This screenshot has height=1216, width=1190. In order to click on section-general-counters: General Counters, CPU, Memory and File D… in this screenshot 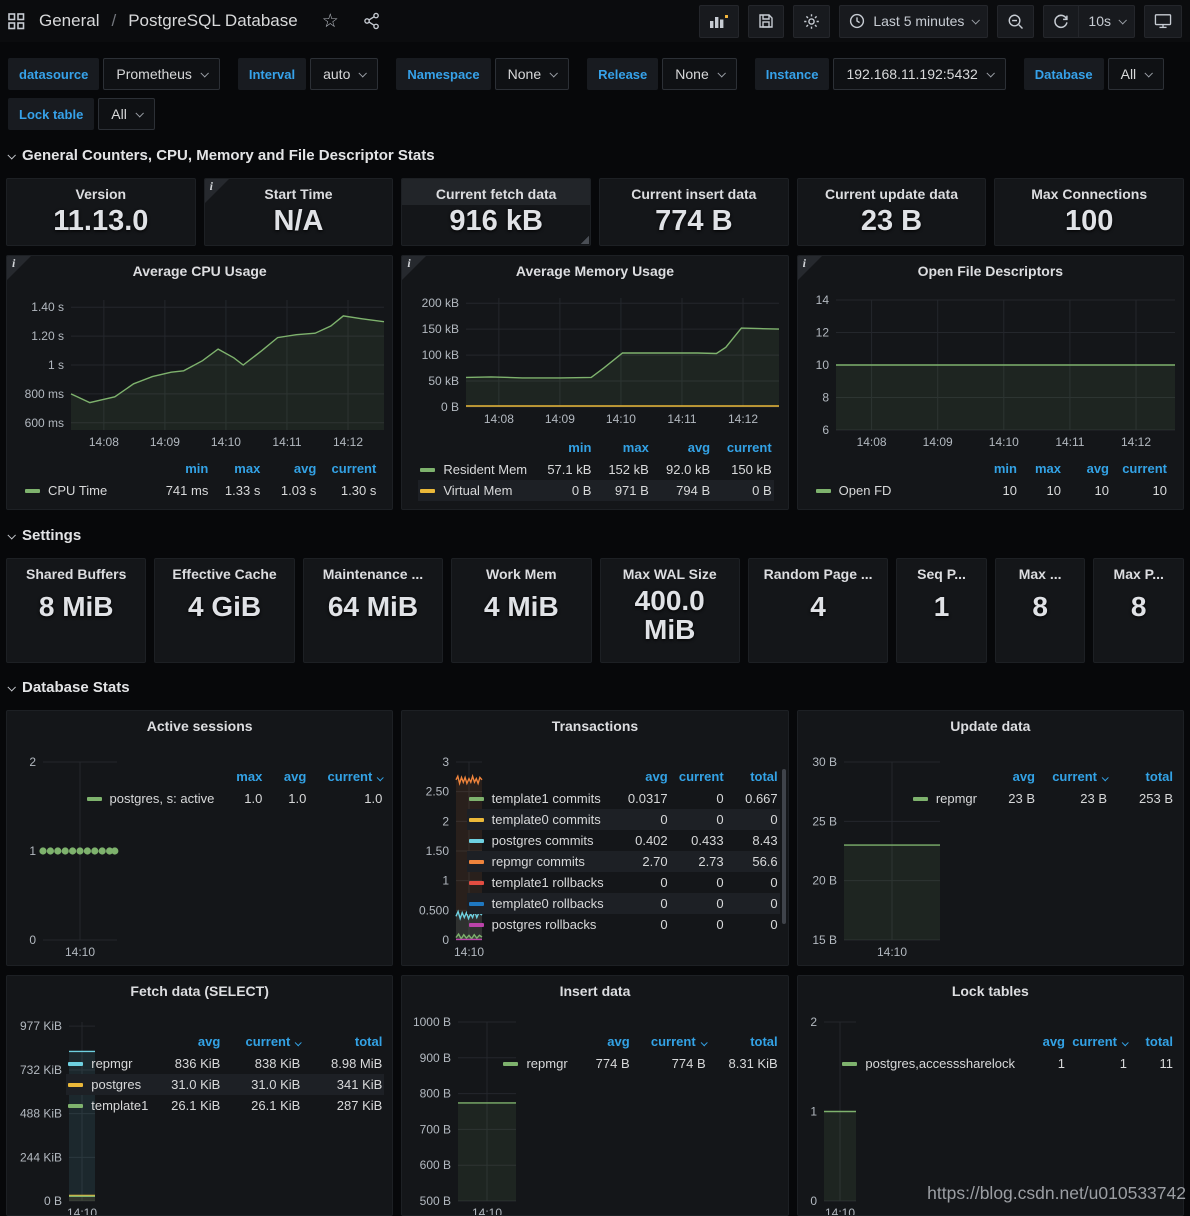, I will do `click(221, 155)`.